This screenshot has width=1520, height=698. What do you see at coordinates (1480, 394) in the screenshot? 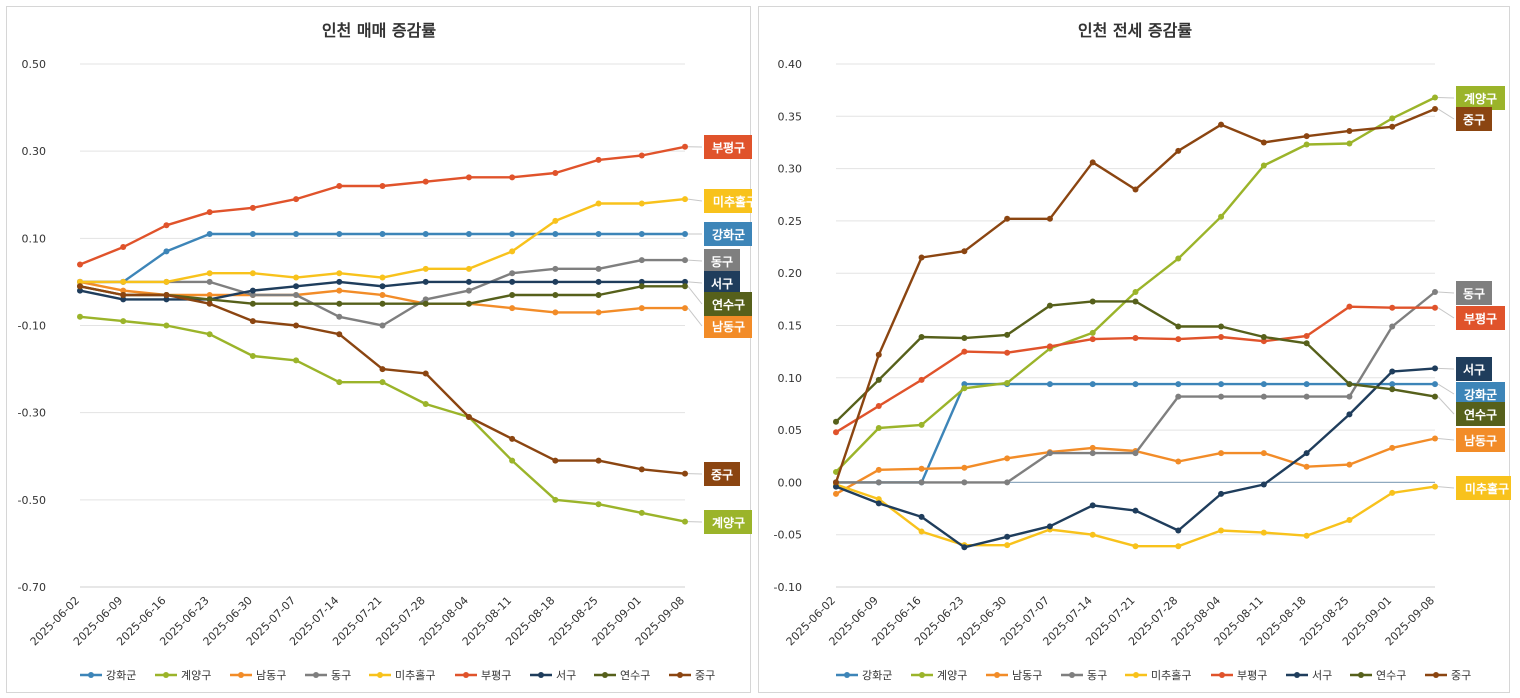
I see `series-end-label: 강화군` at bounding box center [1480, 394].